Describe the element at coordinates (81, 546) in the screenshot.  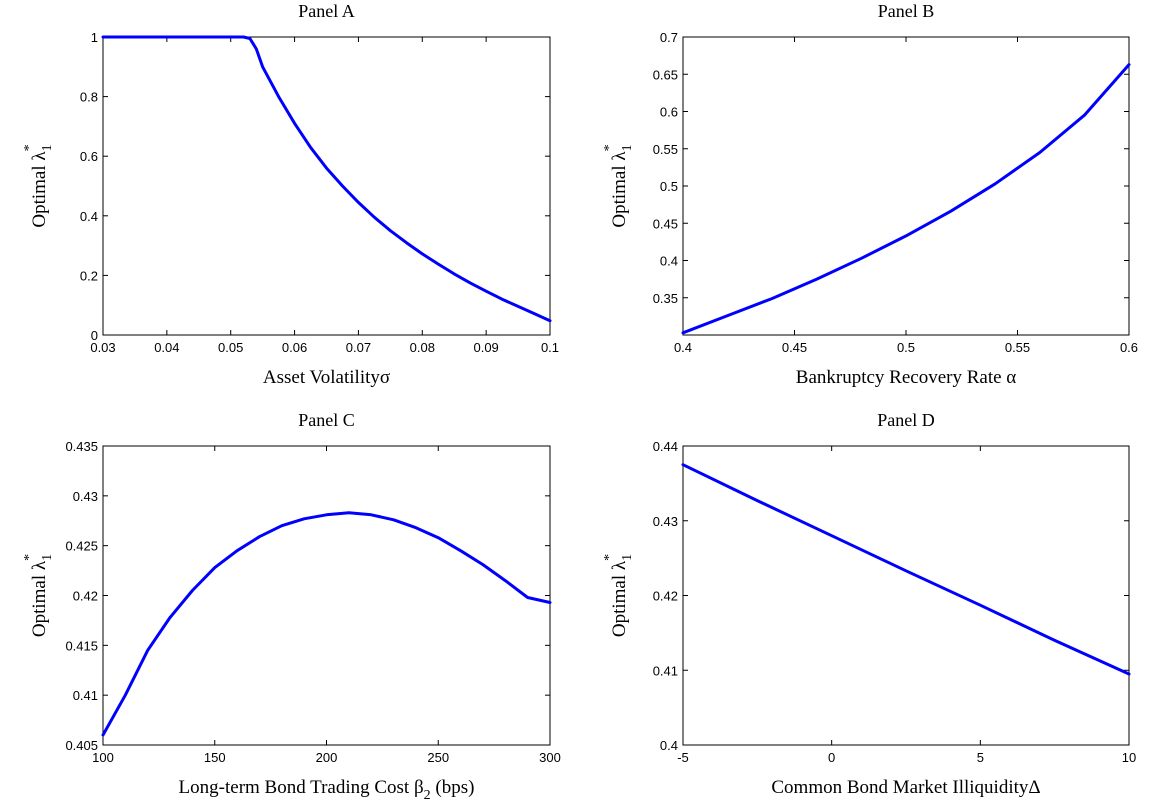
I see `y-tick-label: 0.425` at that location.